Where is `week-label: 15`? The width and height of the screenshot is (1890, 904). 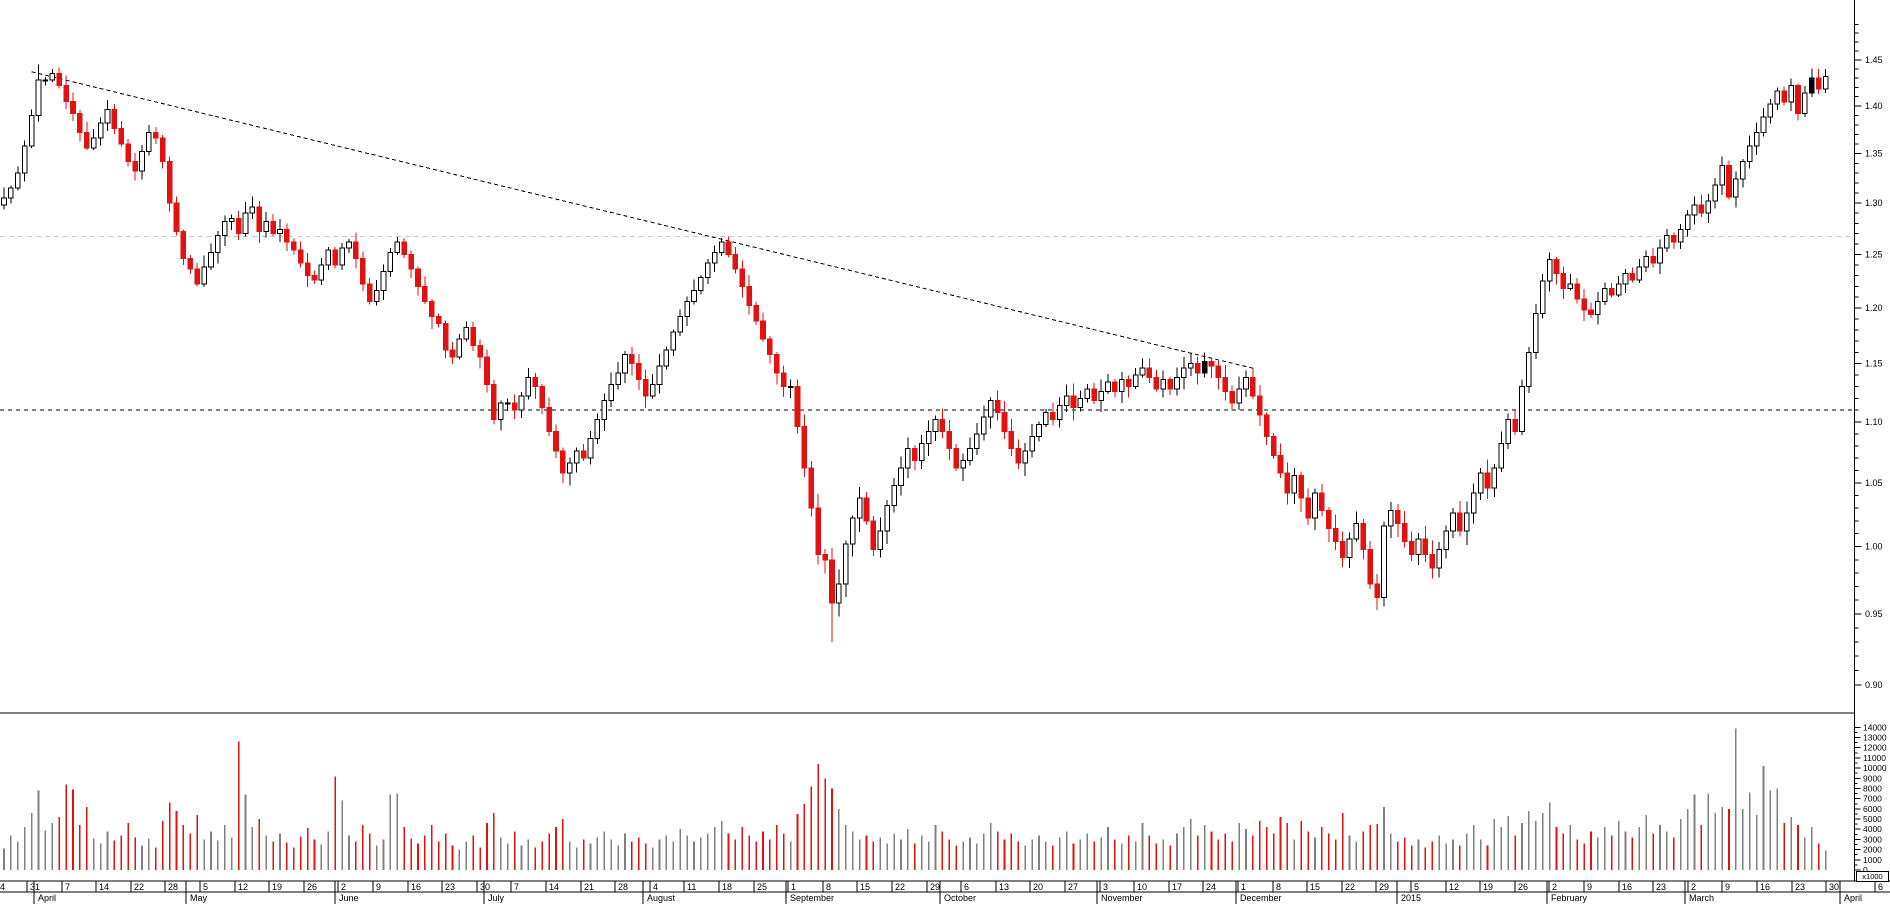
week-label: 15 is located at coordinates (1315, 887).